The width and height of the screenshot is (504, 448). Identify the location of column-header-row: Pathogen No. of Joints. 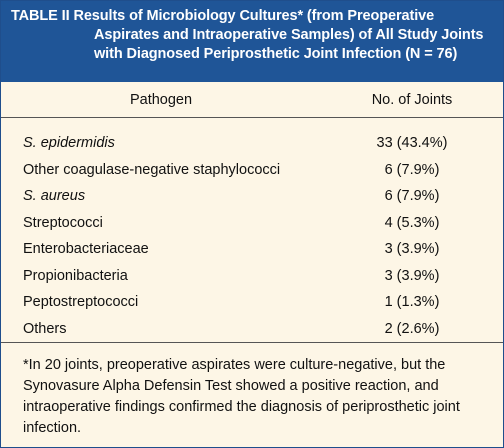
(252, 100).